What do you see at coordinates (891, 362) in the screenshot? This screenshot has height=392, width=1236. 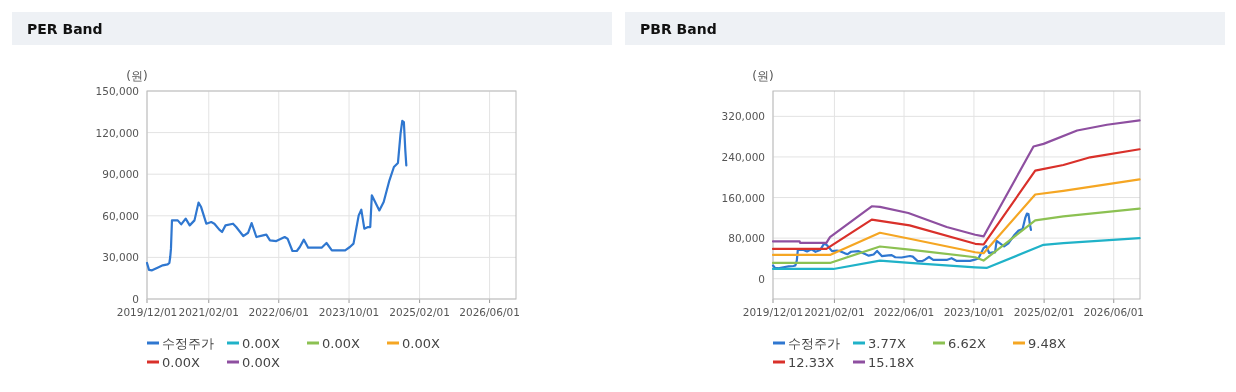 I see `legend-label: 15.18X` at bounding box center [891, 362].